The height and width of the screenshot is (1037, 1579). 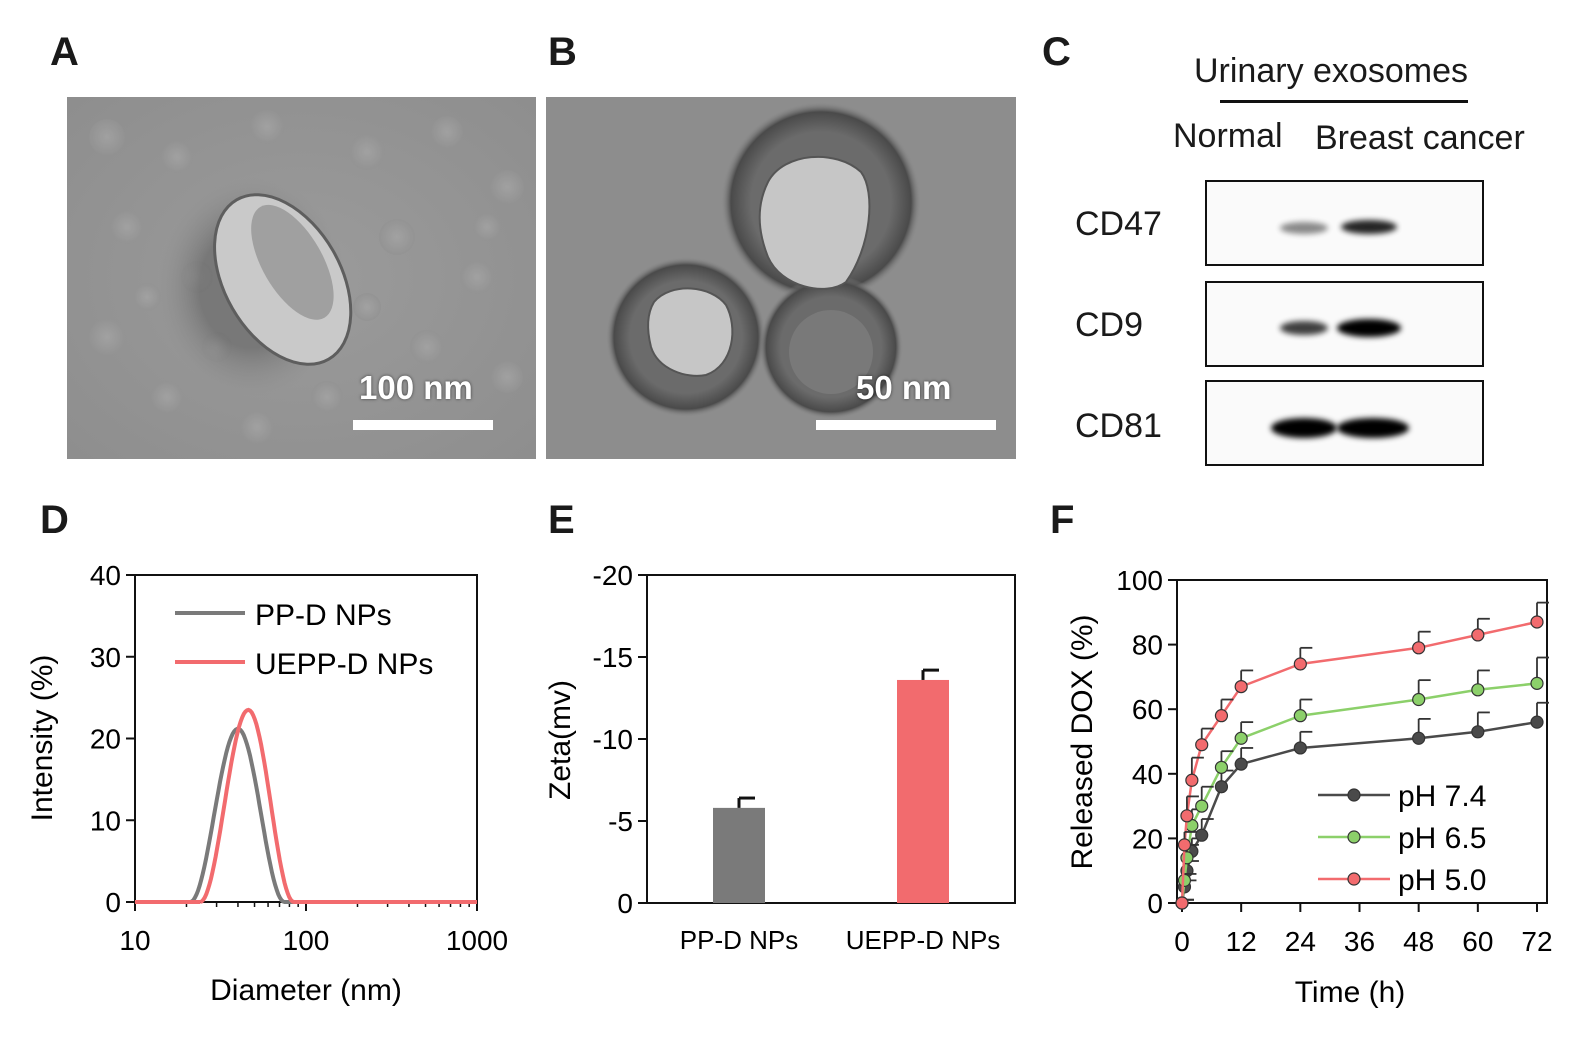 What do you see at coordinates (105, 575) in the screenshot?
I see `y-tick-label-d: 40` at bounding box center [105, 575].